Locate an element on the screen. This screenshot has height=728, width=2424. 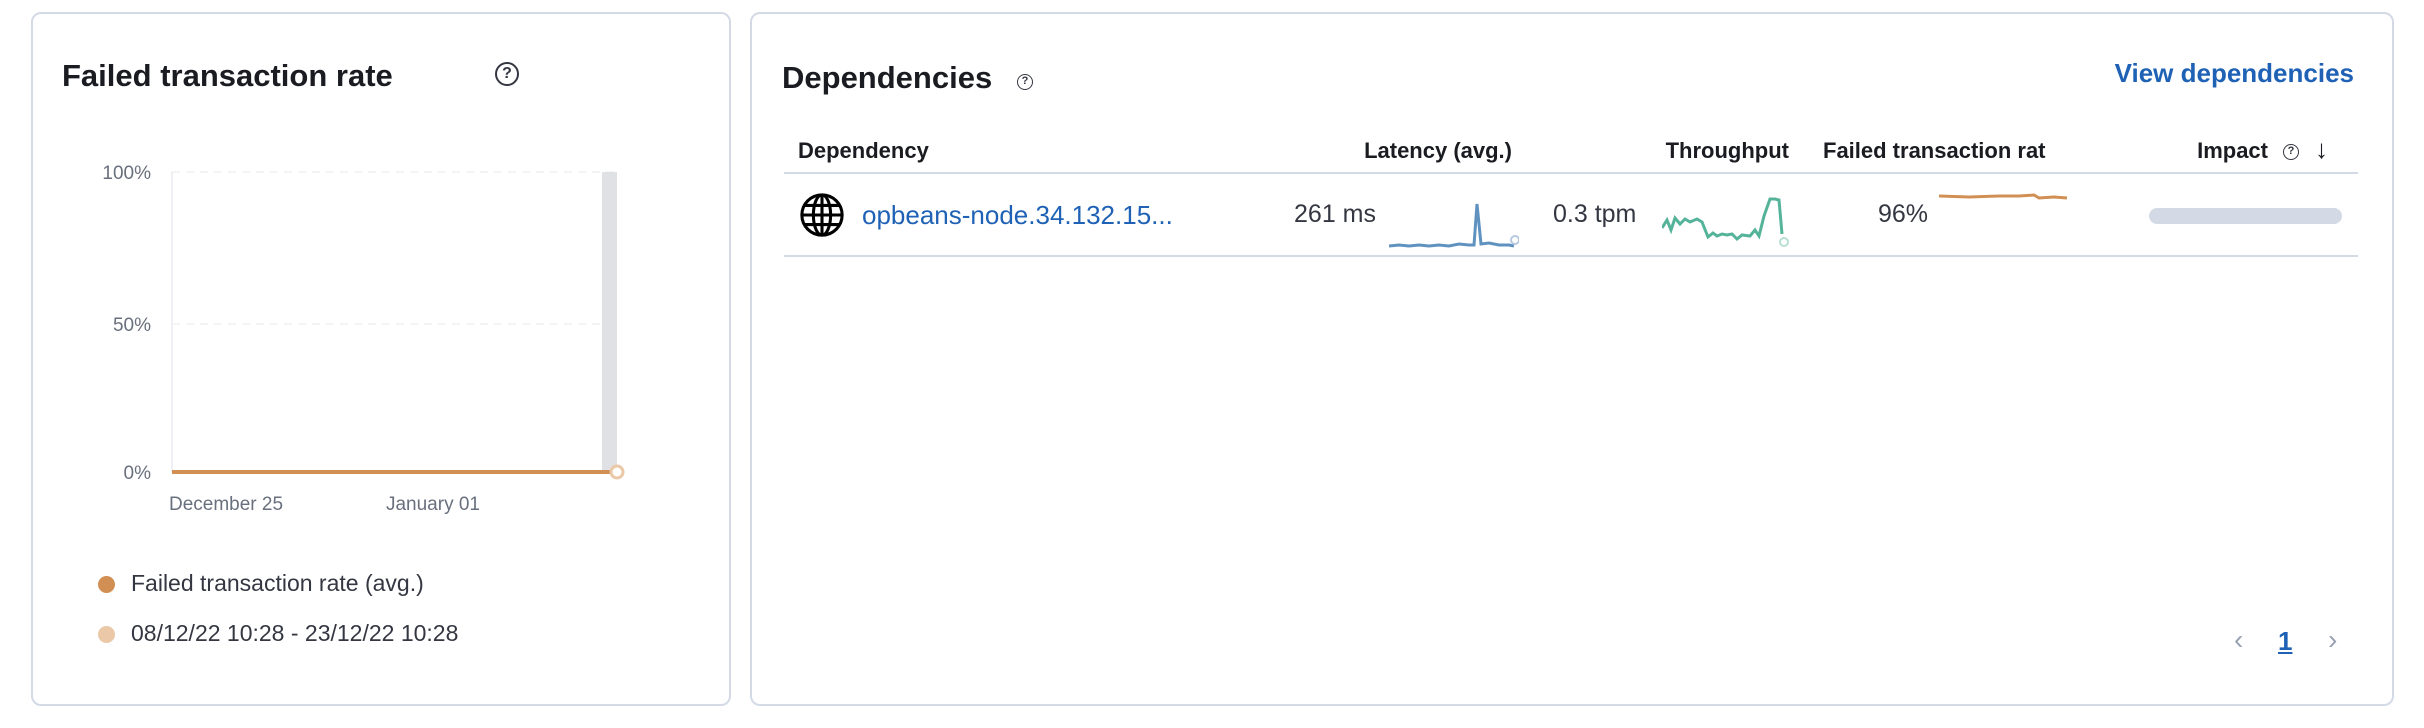
latency-sparkline is located at coordinates (1454, 225).